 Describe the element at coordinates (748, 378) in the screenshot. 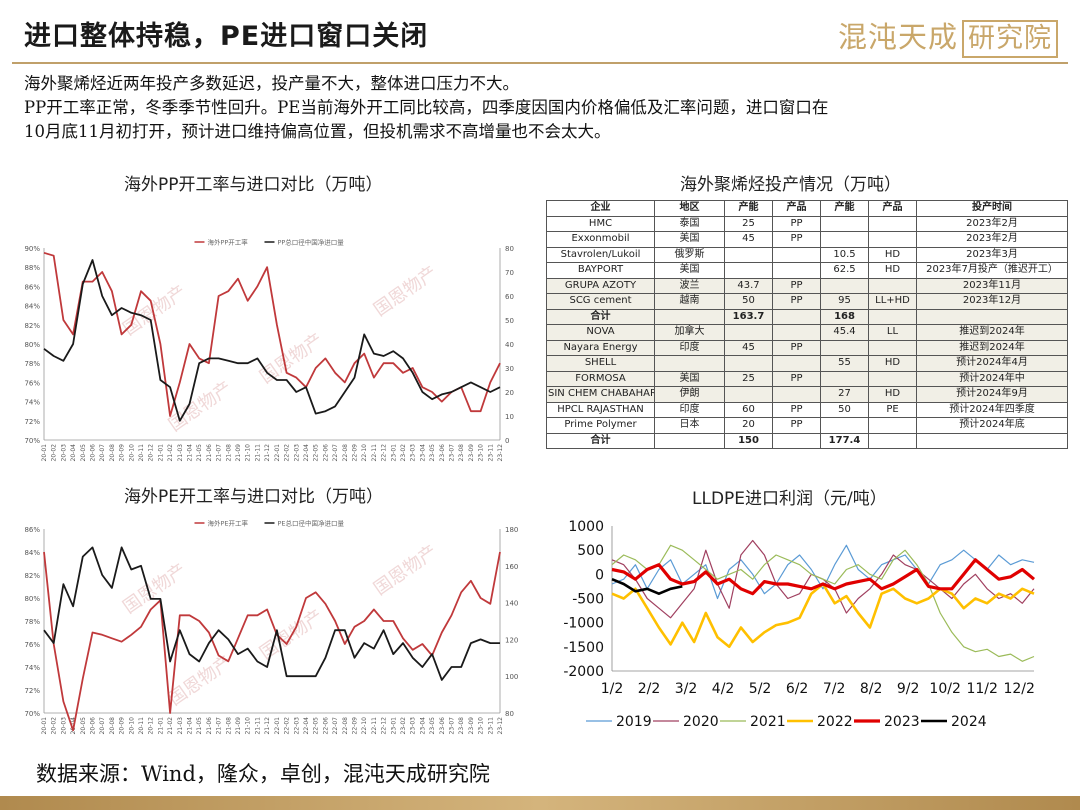

I see `table-cell: 25` at that location.